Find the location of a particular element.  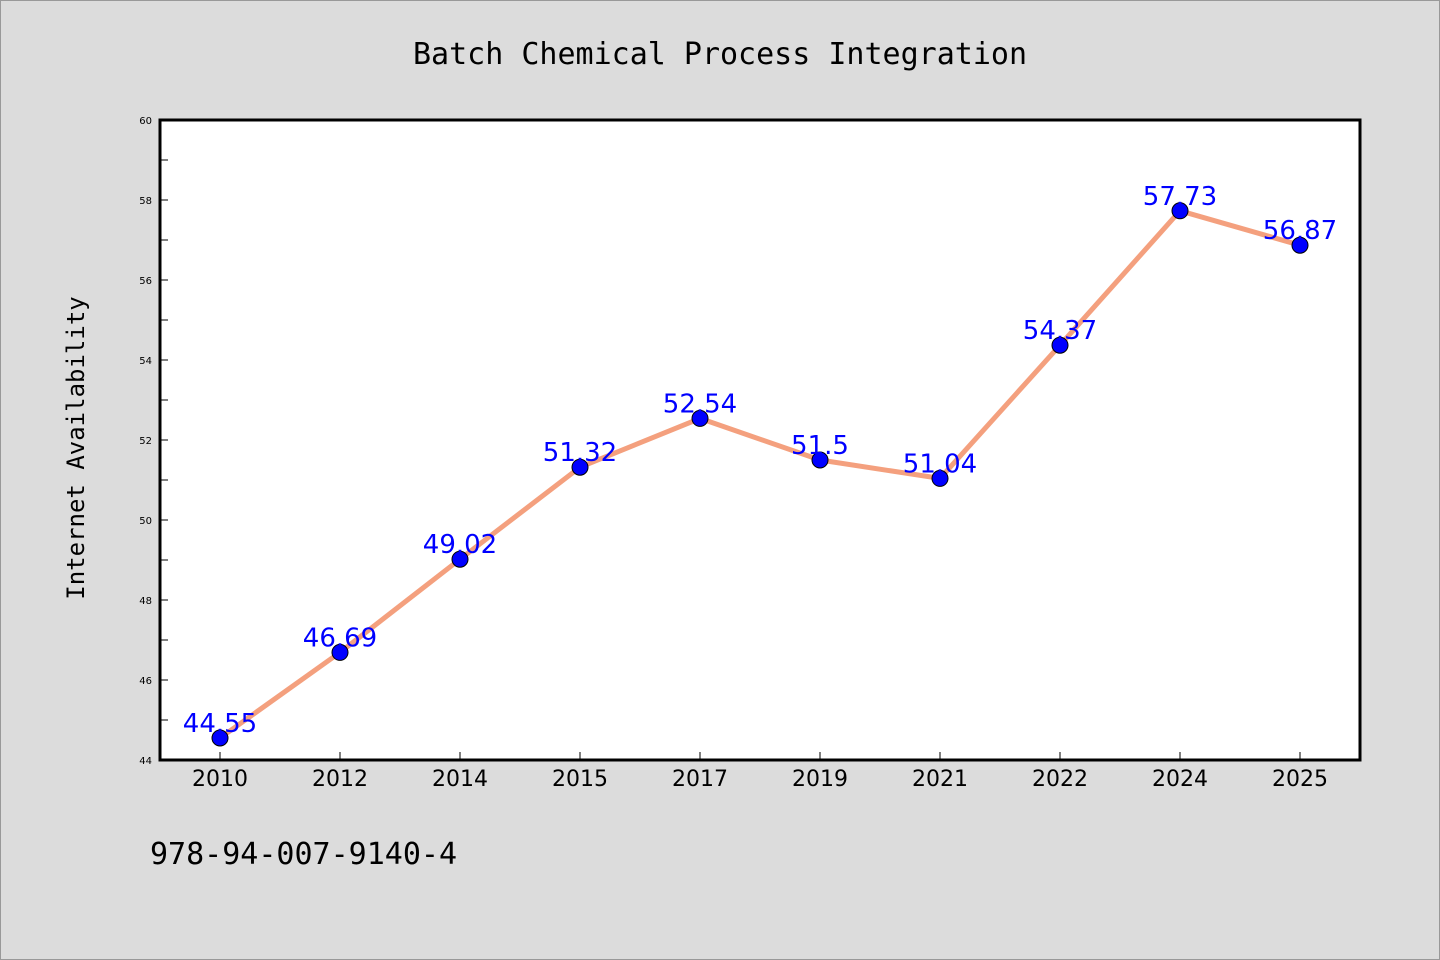

y-axis: 44 46 48 50 52 54 56 58 60 is located at coordinates (153, 441).